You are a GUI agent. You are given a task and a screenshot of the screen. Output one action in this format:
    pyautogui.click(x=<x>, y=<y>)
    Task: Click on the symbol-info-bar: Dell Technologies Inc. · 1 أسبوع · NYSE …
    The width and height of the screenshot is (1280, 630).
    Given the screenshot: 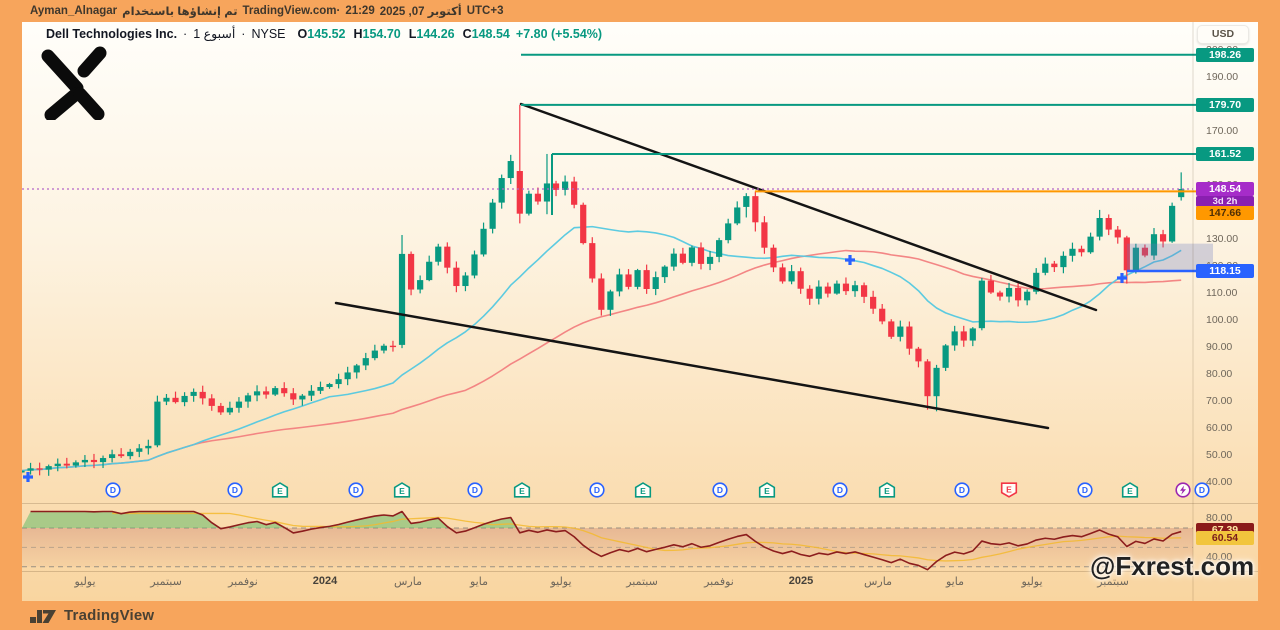 What is the action you would take?
    pyautogui.click(x=324, y=34)
    